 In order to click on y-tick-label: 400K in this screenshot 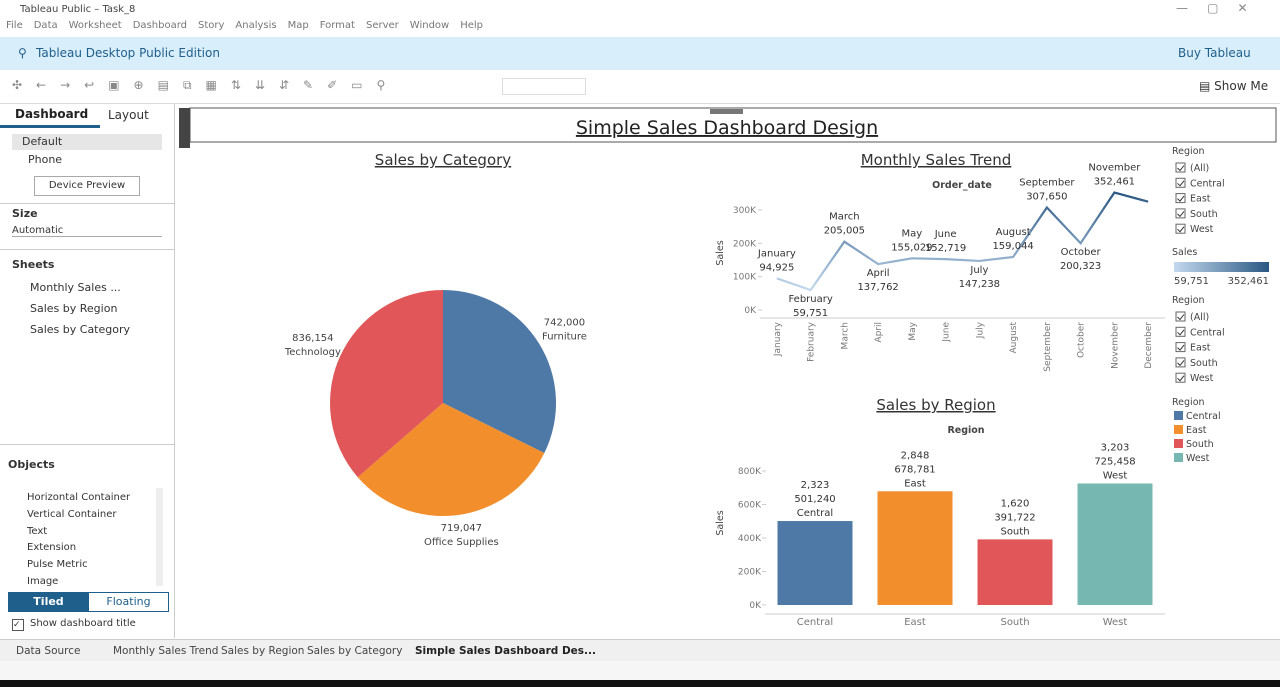, I will do `click(750, 539)`.